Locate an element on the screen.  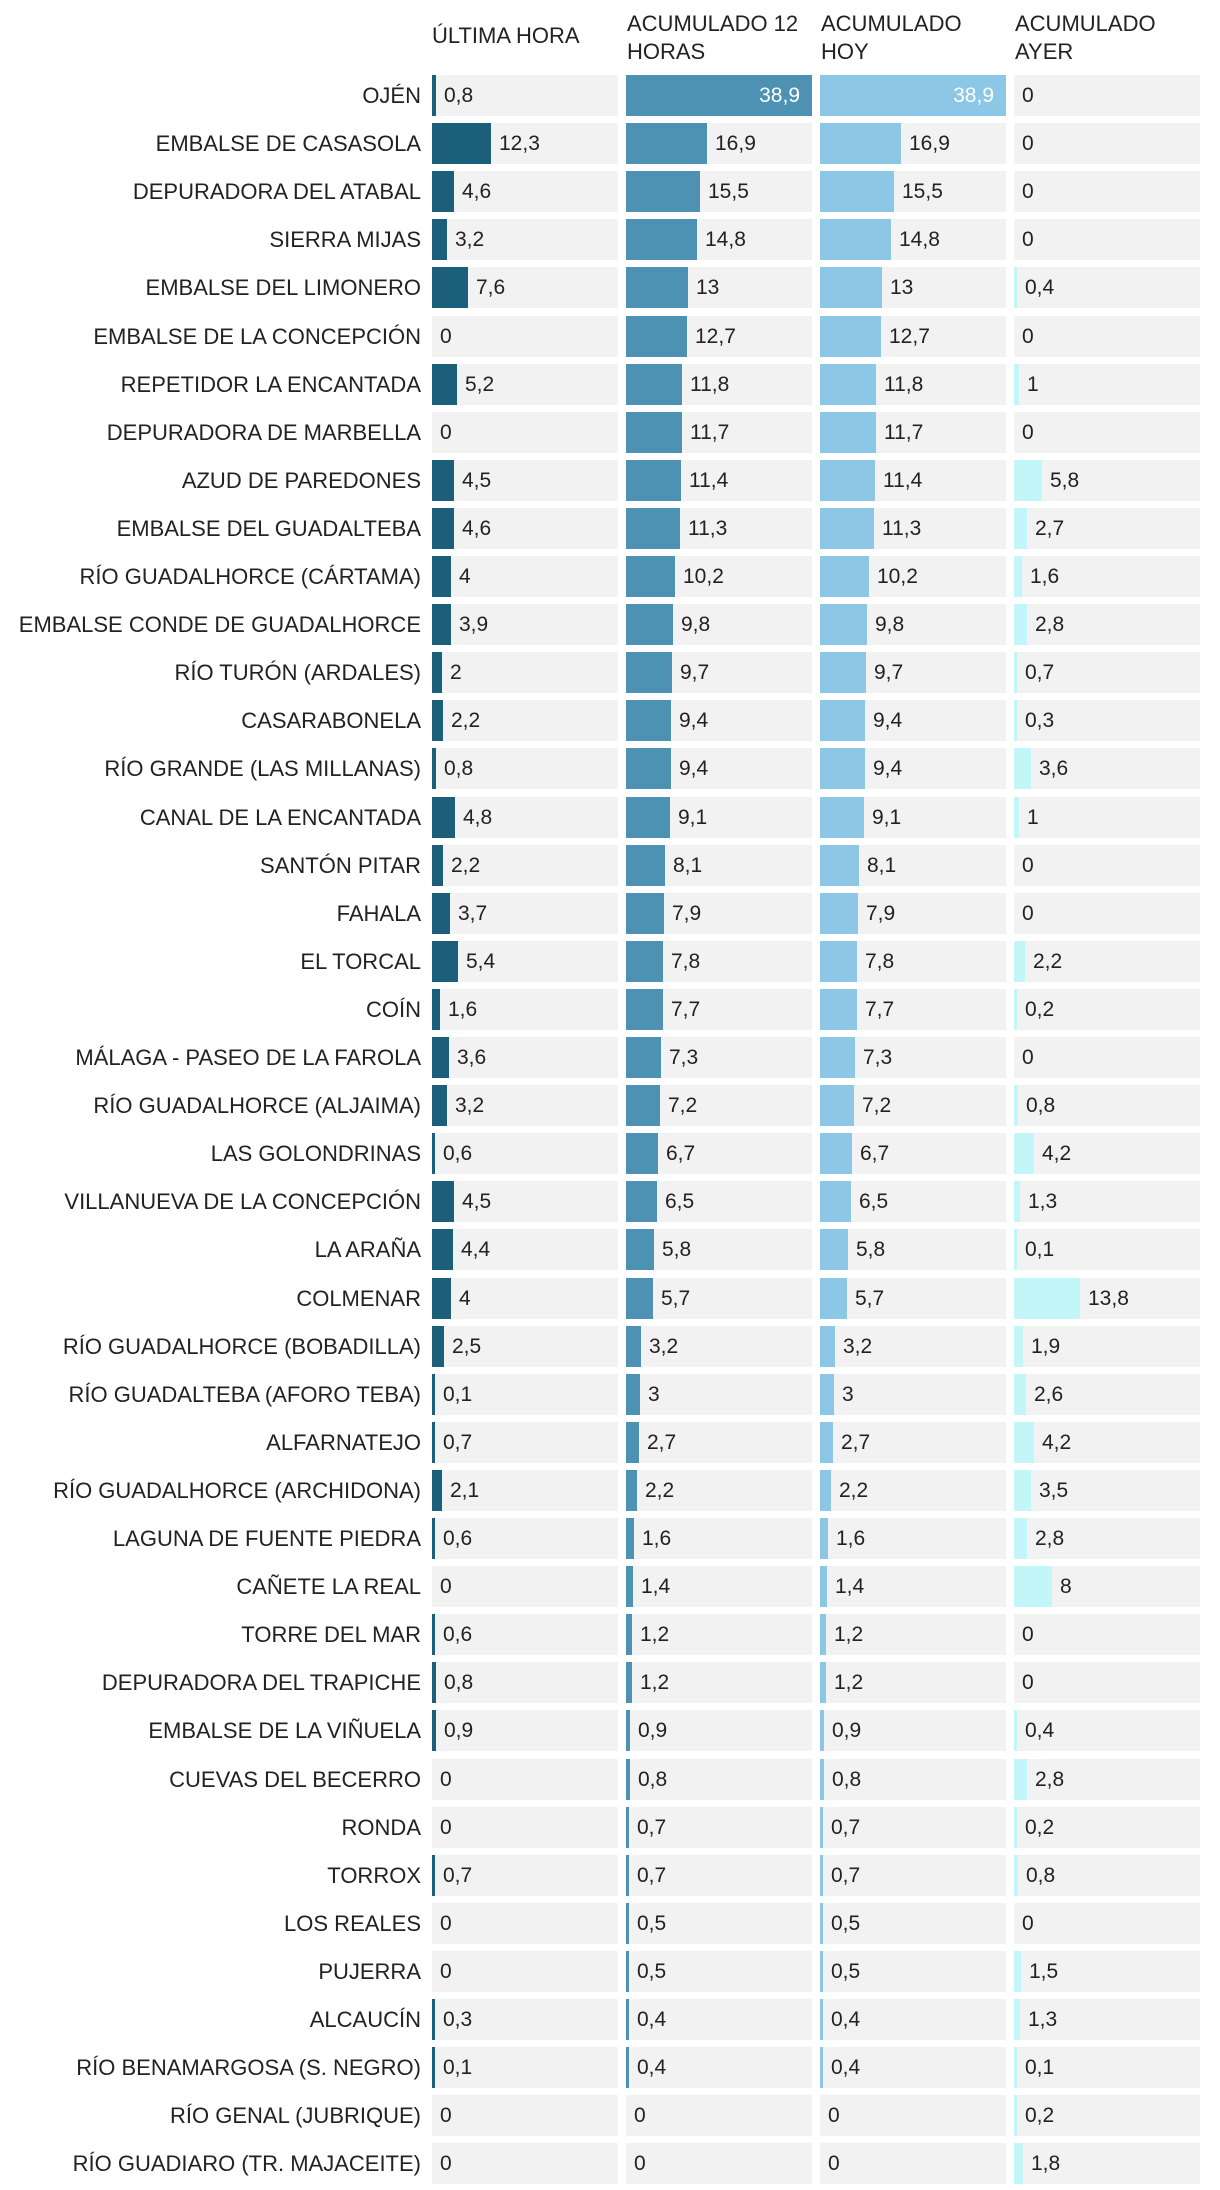
table-row: OJÉN 0,8 38,9 38,9 0 is located at coordinates (610, 95).